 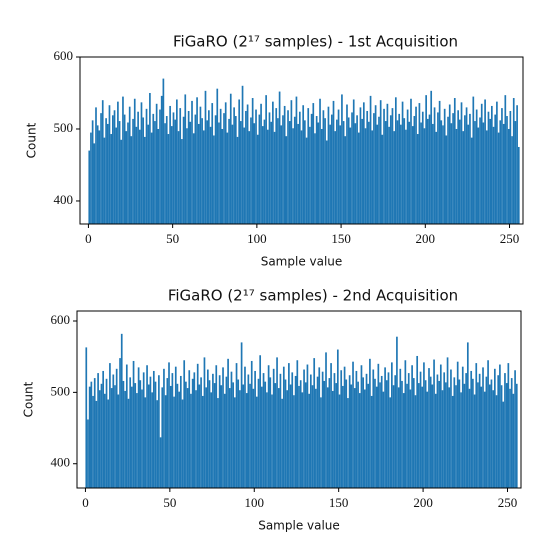 What do you see at coordinates (85, 502) in the screenshot?
I see `x-tick-label: 0` at bounding box center [85, 502].